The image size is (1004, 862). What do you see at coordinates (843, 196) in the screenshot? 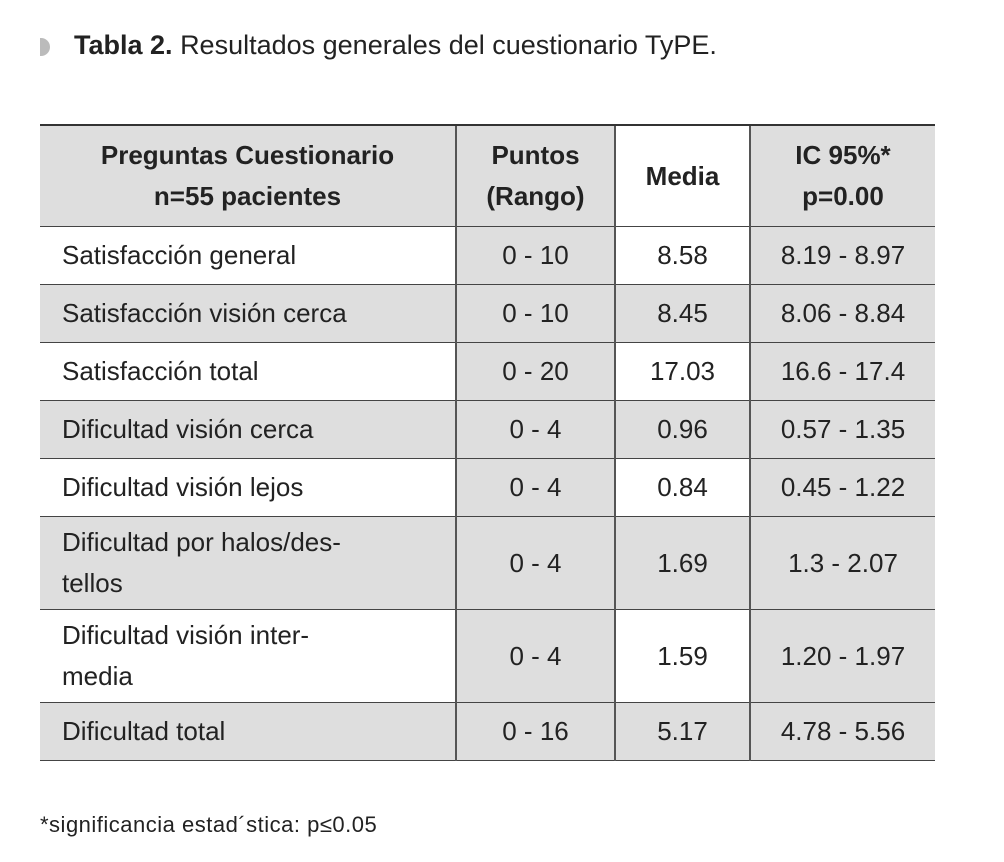
I see `cell-text: p=0.00` at bounding box center [843, 196].